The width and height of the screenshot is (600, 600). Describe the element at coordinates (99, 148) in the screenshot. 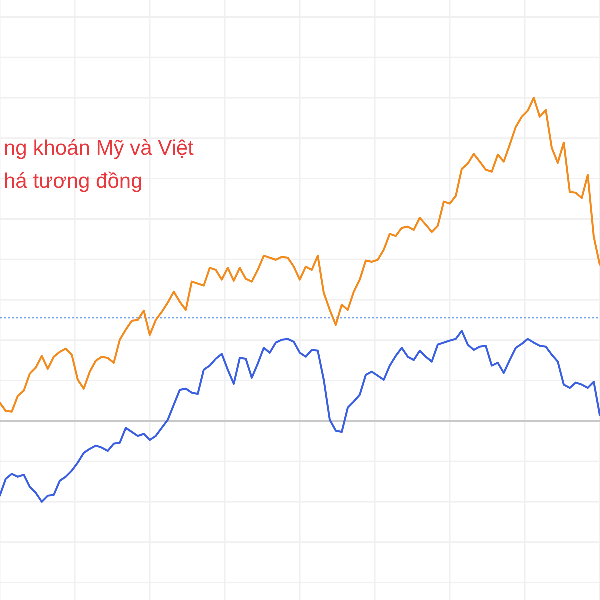

I see `annotation: ng khoán Mỹ và Việt` at that location.